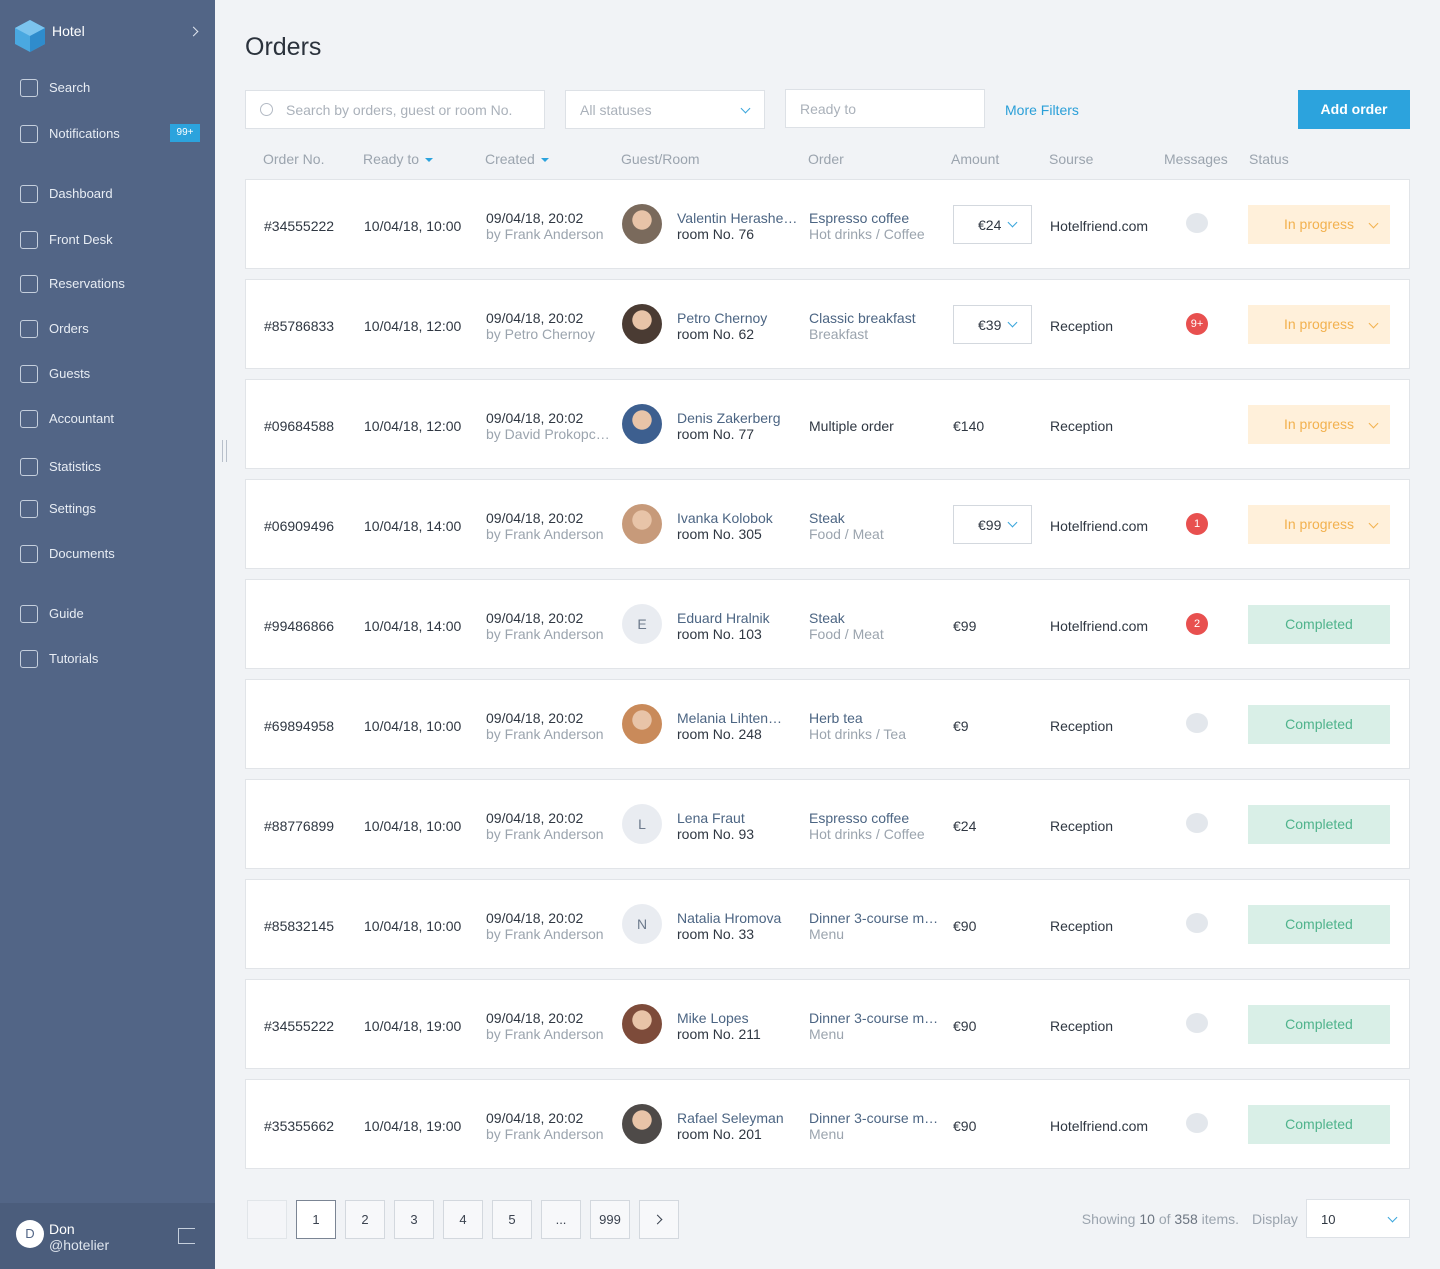 This screenshot has width=1440, height=1269. Describe the element at coordinates (107, 554) in the screenshot. I see `menu-item: Documents` at that location.